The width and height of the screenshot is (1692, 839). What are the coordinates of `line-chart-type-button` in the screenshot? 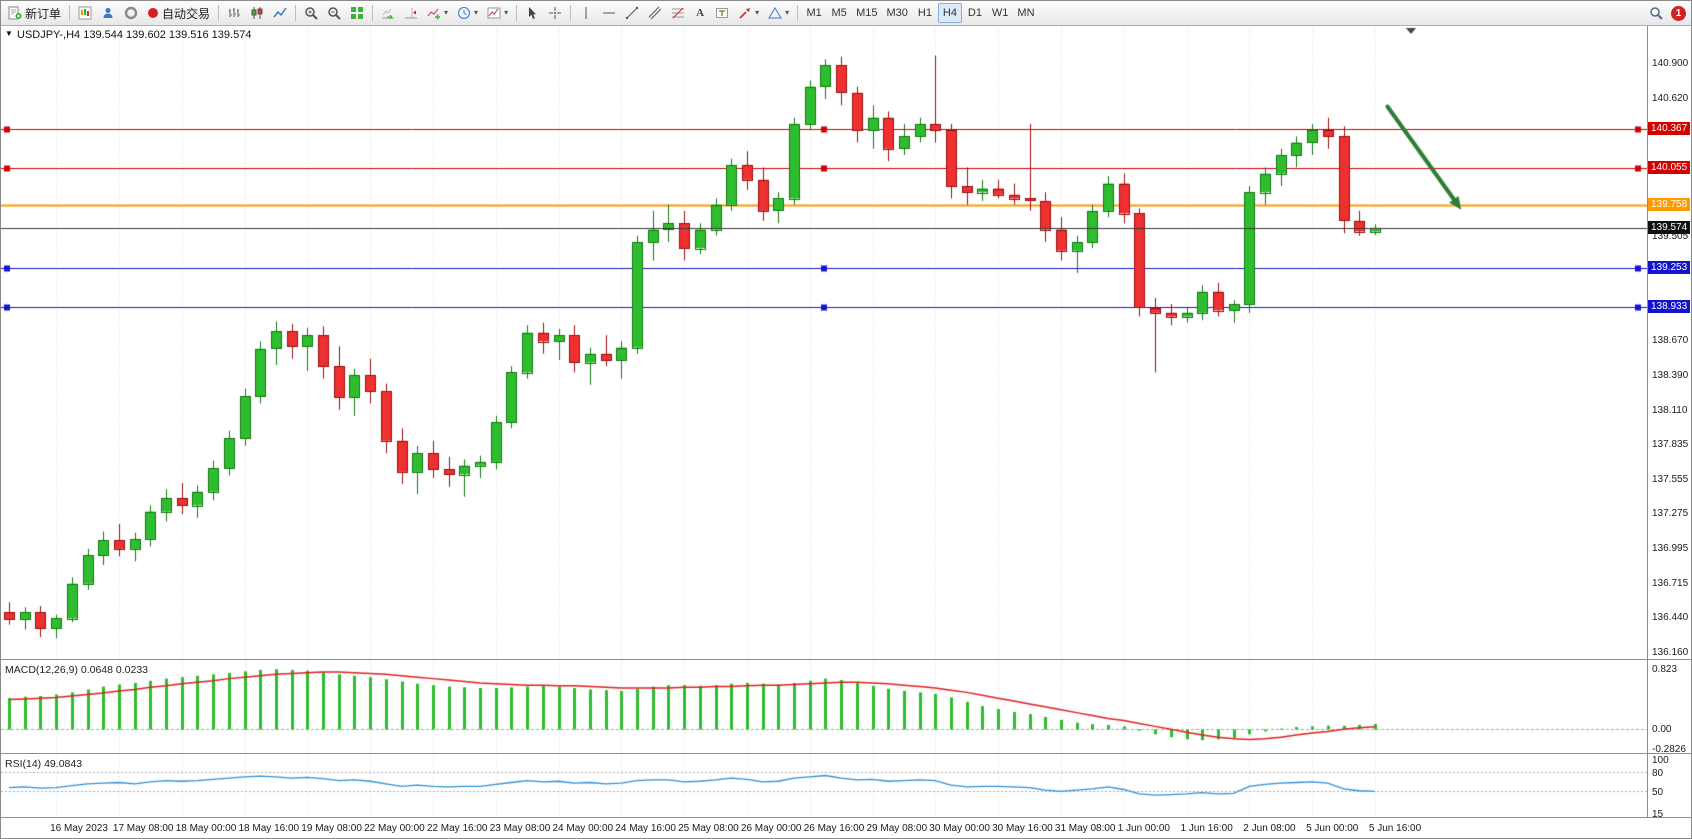 It's located at (280, 13).